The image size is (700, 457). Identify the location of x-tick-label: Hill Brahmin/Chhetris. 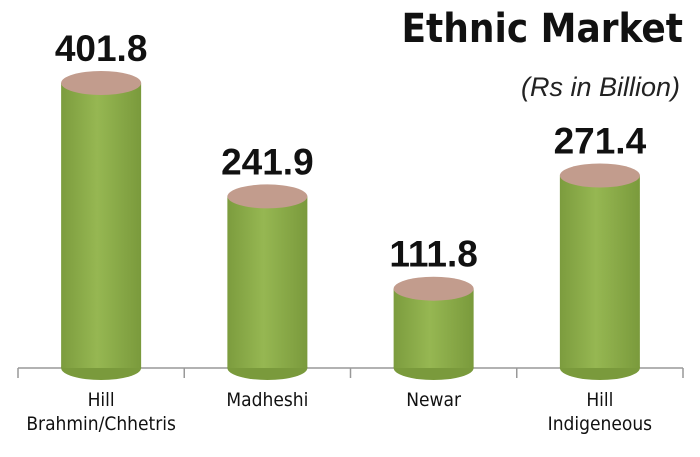
(101, 412).